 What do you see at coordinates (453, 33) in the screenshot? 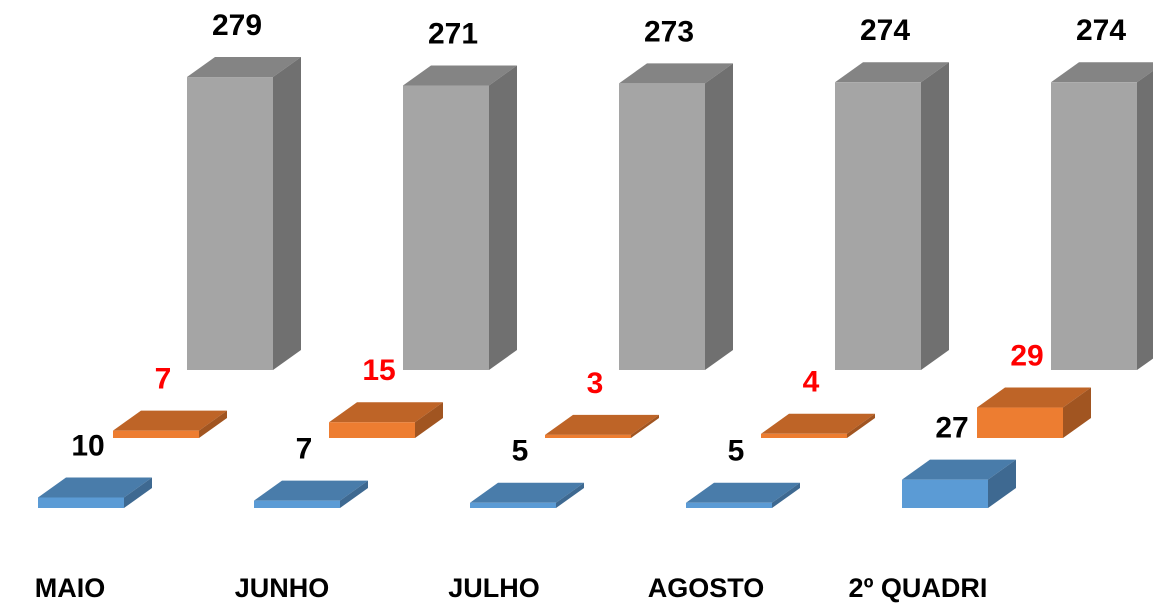
I see `data-label: 271` at bounding box center [453, 33].